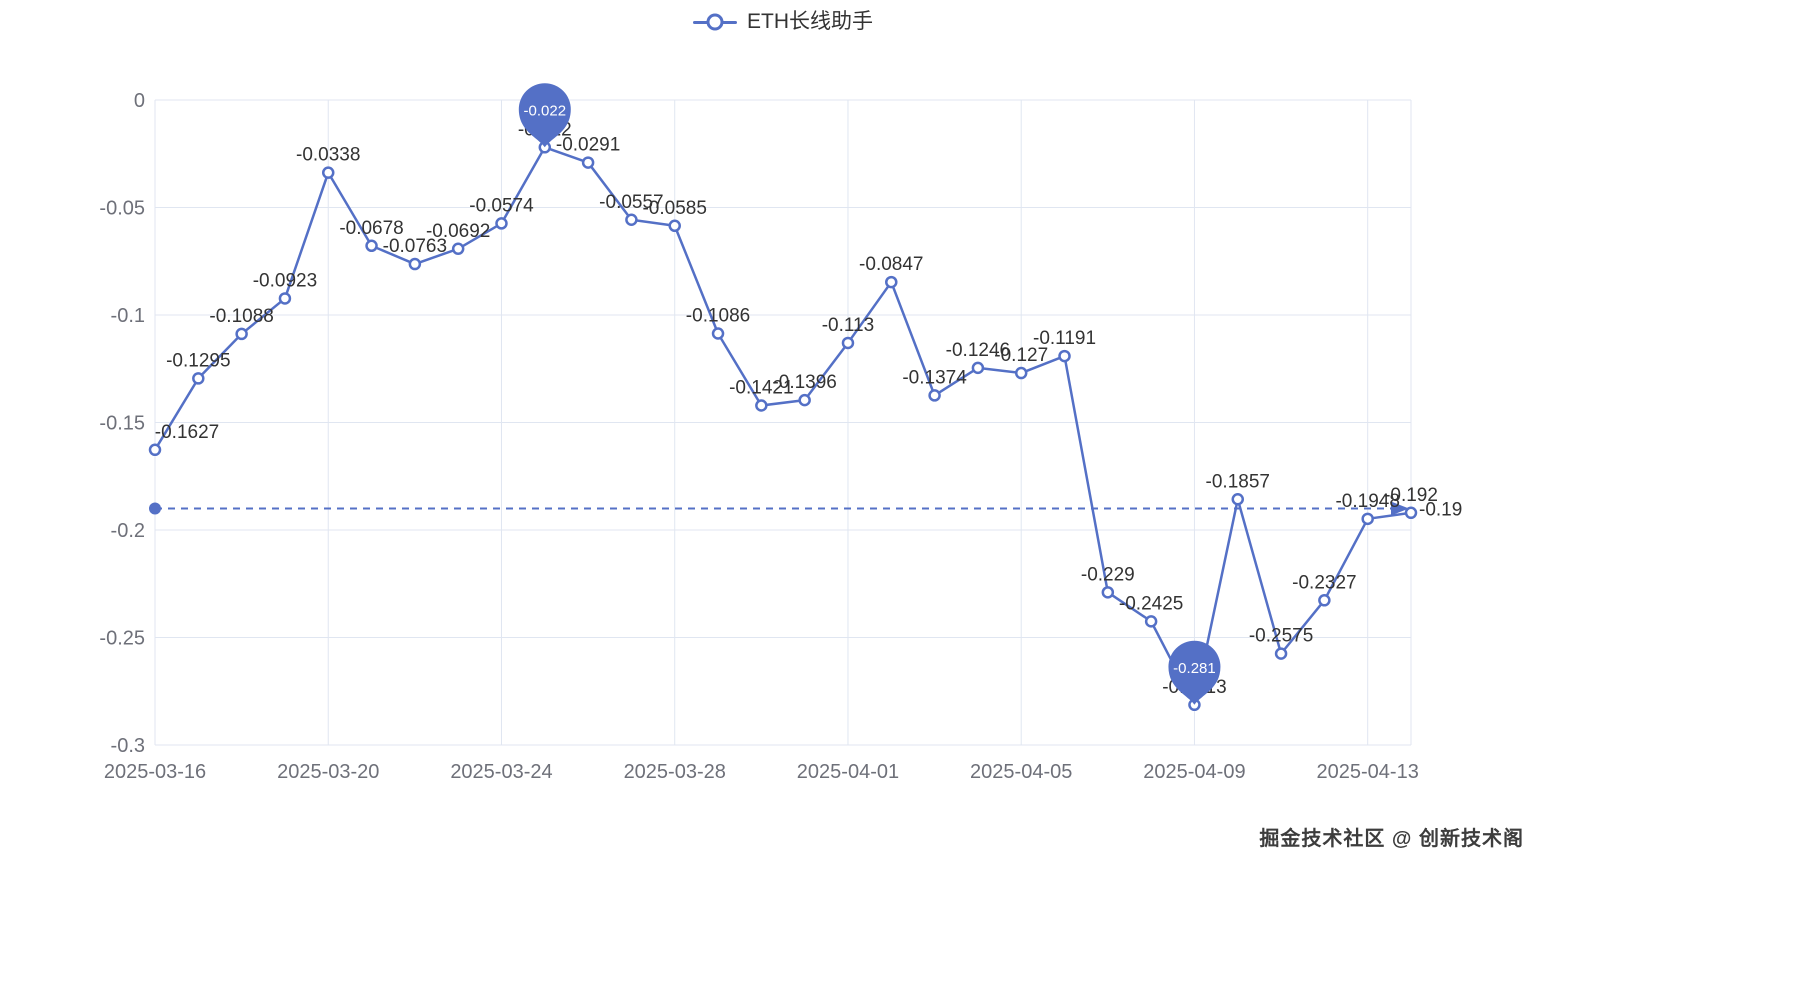 This screenshot has width=1800, height=1000. I want to click on legend-eth-series: ETH长线助手, so click(783, 22).